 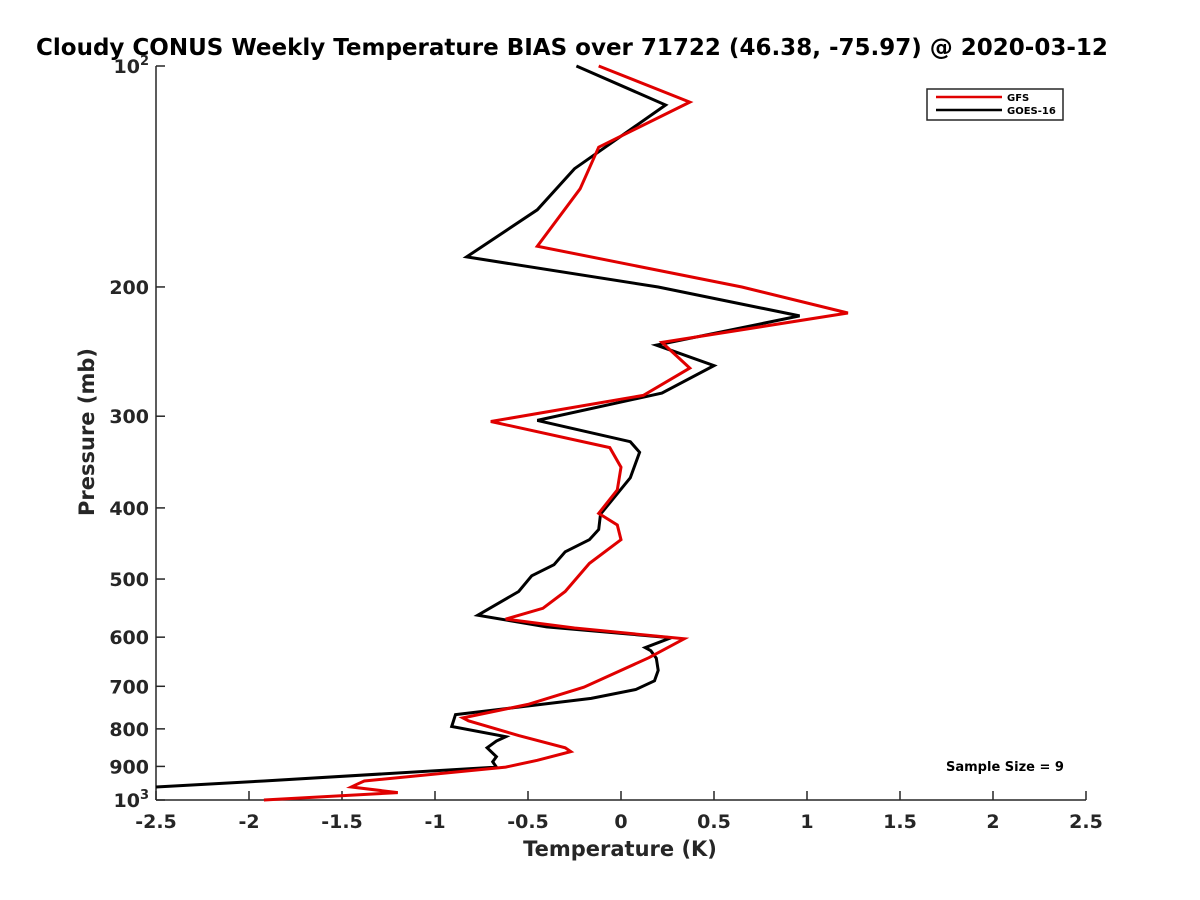 I want to click on legend-label-goes16: GOES-16, so click(x=1031, y=111).